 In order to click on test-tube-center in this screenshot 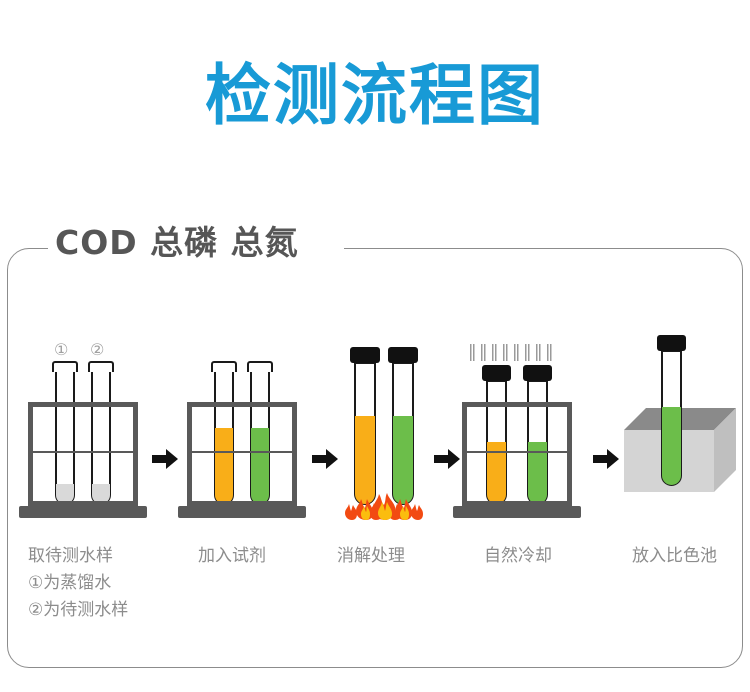, I will do `click(671, 410)`.